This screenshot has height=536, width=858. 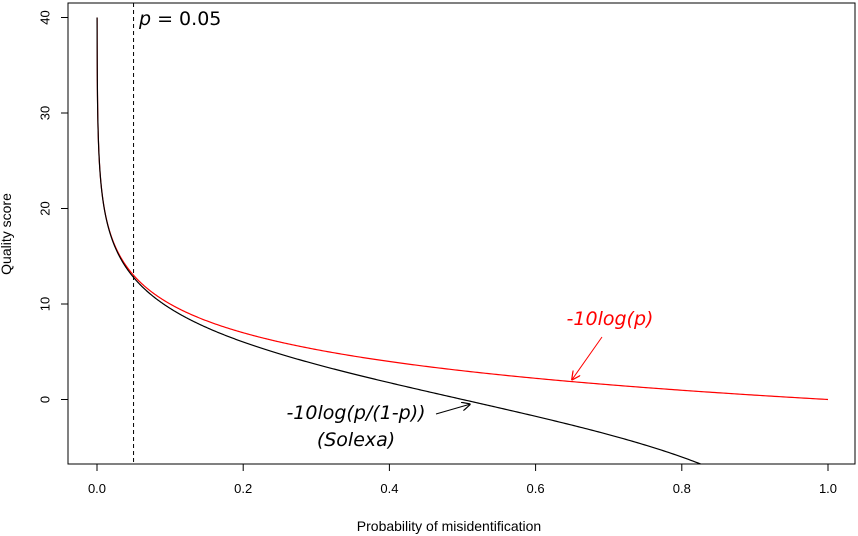 I want to click on reference-line-label: p = 0.05, so click(x=179, y=19).